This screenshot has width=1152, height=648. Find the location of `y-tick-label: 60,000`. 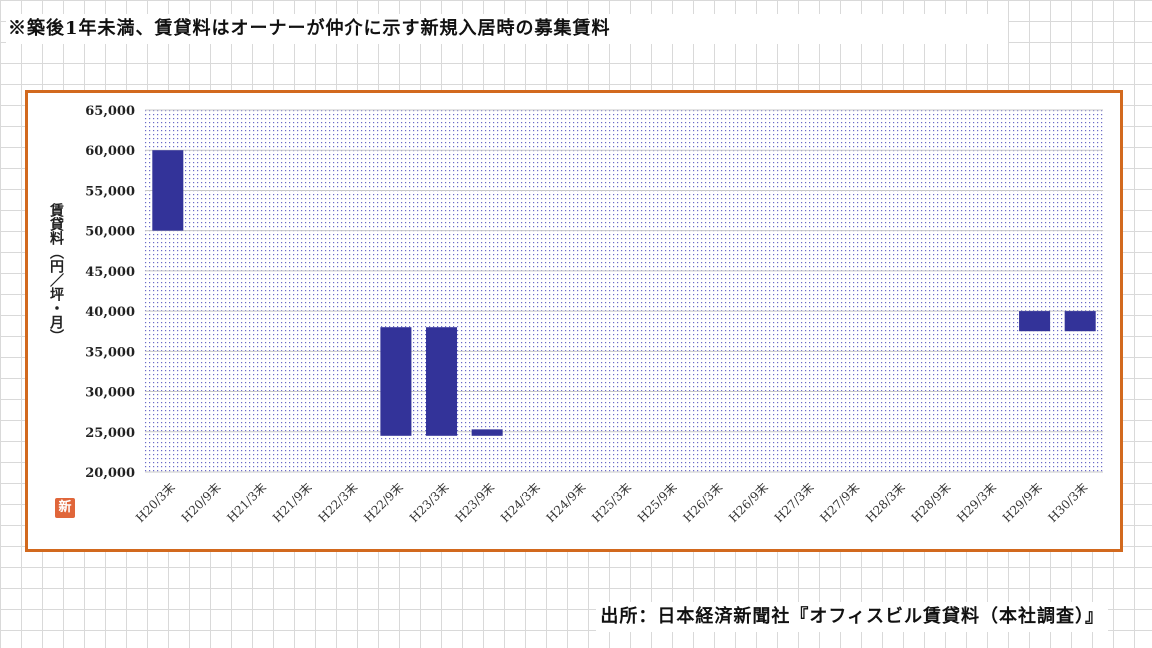

y-tick-label: 60,000 is located at coordinates (110, 151).